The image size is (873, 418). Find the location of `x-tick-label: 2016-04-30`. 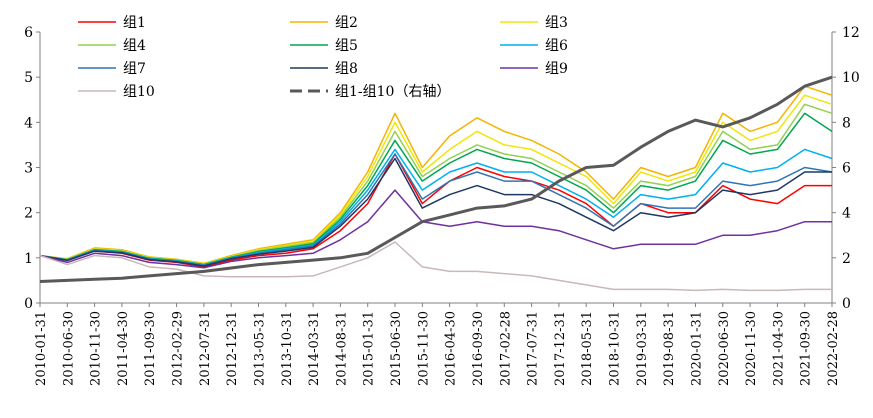

x-tick-label: 2016-04-30 is located at coordinates (451, 348).